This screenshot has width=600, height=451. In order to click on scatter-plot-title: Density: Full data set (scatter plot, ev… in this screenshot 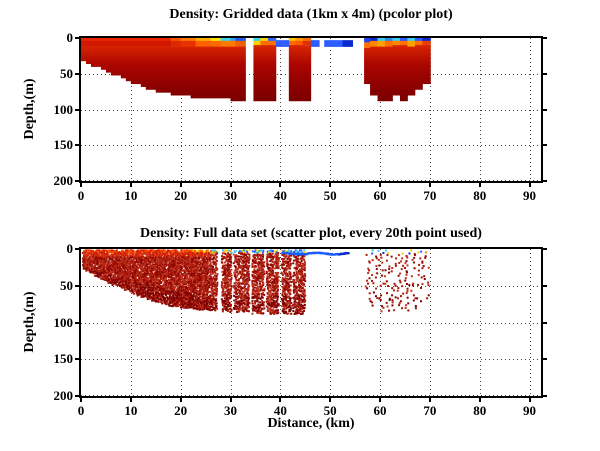, I will do `click(311, 233)`.